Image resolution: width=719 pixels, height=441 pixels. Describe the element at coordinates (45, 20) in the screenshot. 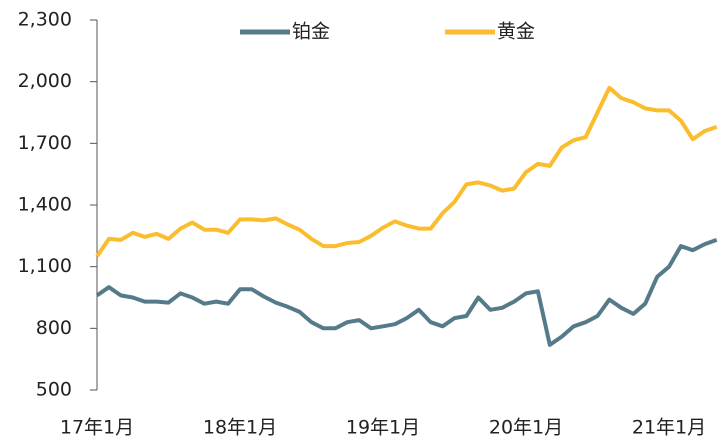

I see `y-tick-label: 2,300` at that location.